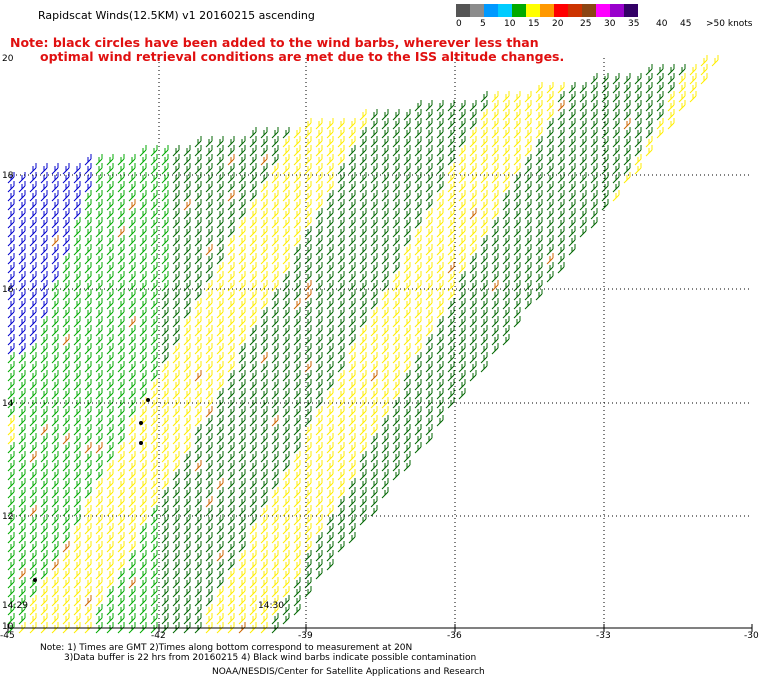 The height and width of the screenshot is (688, 760). I want to click on legend-swatch, so click(505, 10).